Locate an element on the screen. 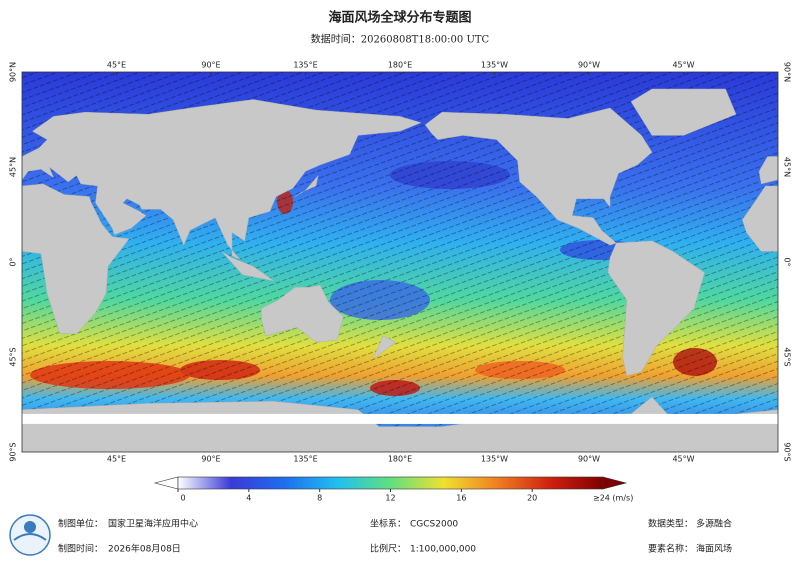 The width and height of the screenshot is (800, 565). colorbar-max-label: ≥24 (m/s) is located at coordinates (613, 498).